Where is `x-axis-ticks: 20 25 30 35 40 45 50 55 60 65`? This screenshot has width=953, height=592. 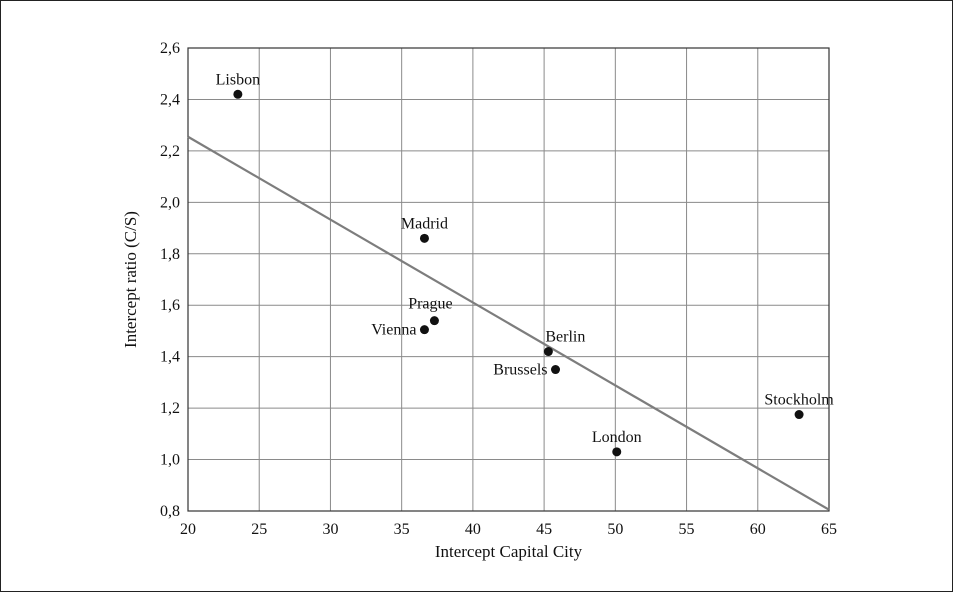
x-axis-ticks: 20 25 30 35 40 45 50 55 60 65 is located at coordinates (508, 529).